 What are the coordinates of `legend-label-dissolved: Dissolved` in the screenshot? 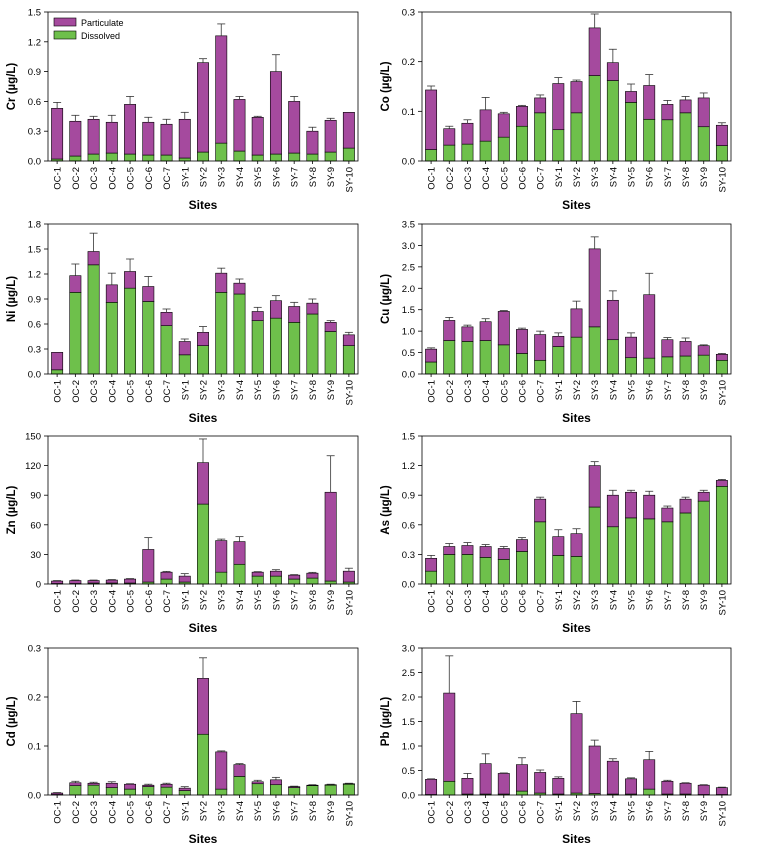 It's located at (100, 36).